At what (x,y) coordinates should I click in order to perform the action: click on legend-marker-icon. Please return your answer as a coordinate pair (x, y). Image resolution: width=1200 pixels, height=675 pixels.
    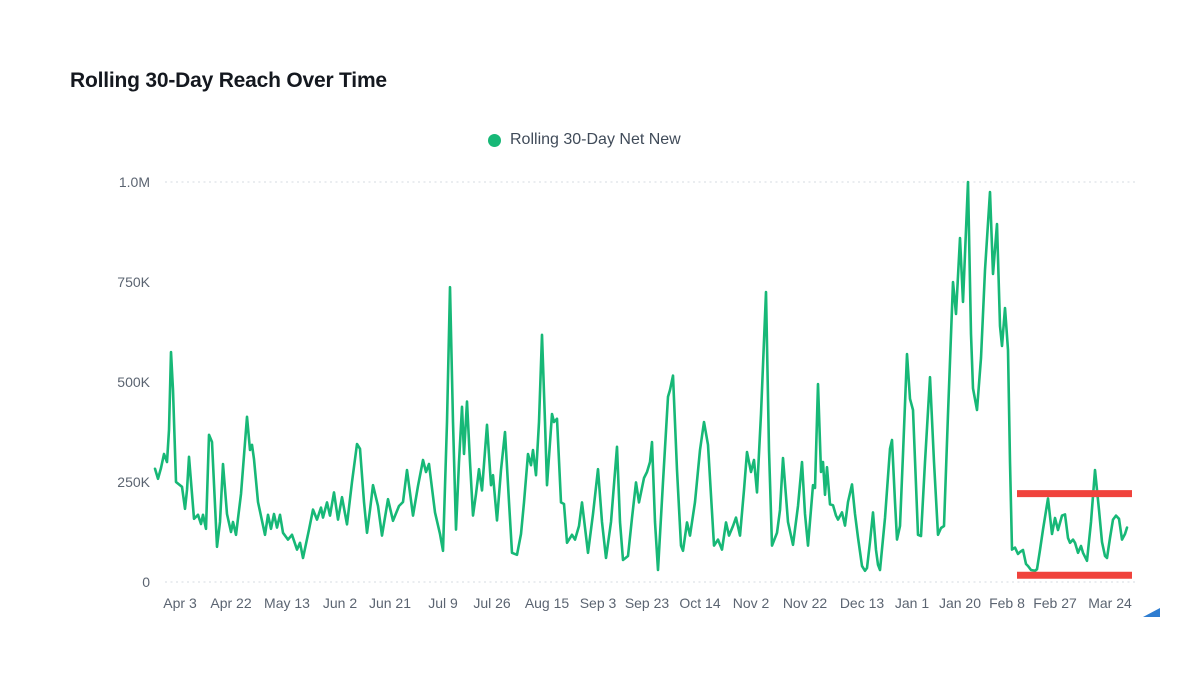
    Looking at the image, I should click on (494, 140).